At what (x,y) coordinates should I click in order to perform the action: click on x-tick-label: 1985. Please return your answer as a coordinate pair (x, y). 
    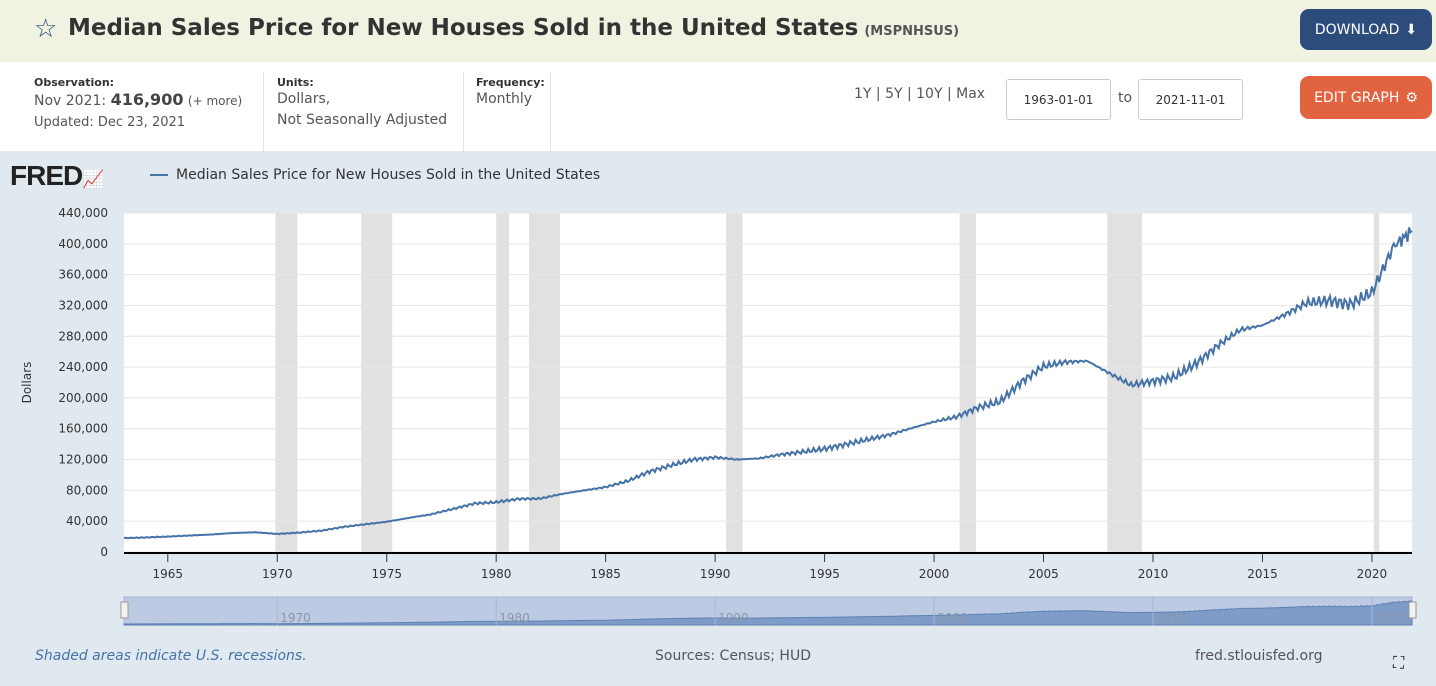
    Looking at the image, I should click on (605, 574).